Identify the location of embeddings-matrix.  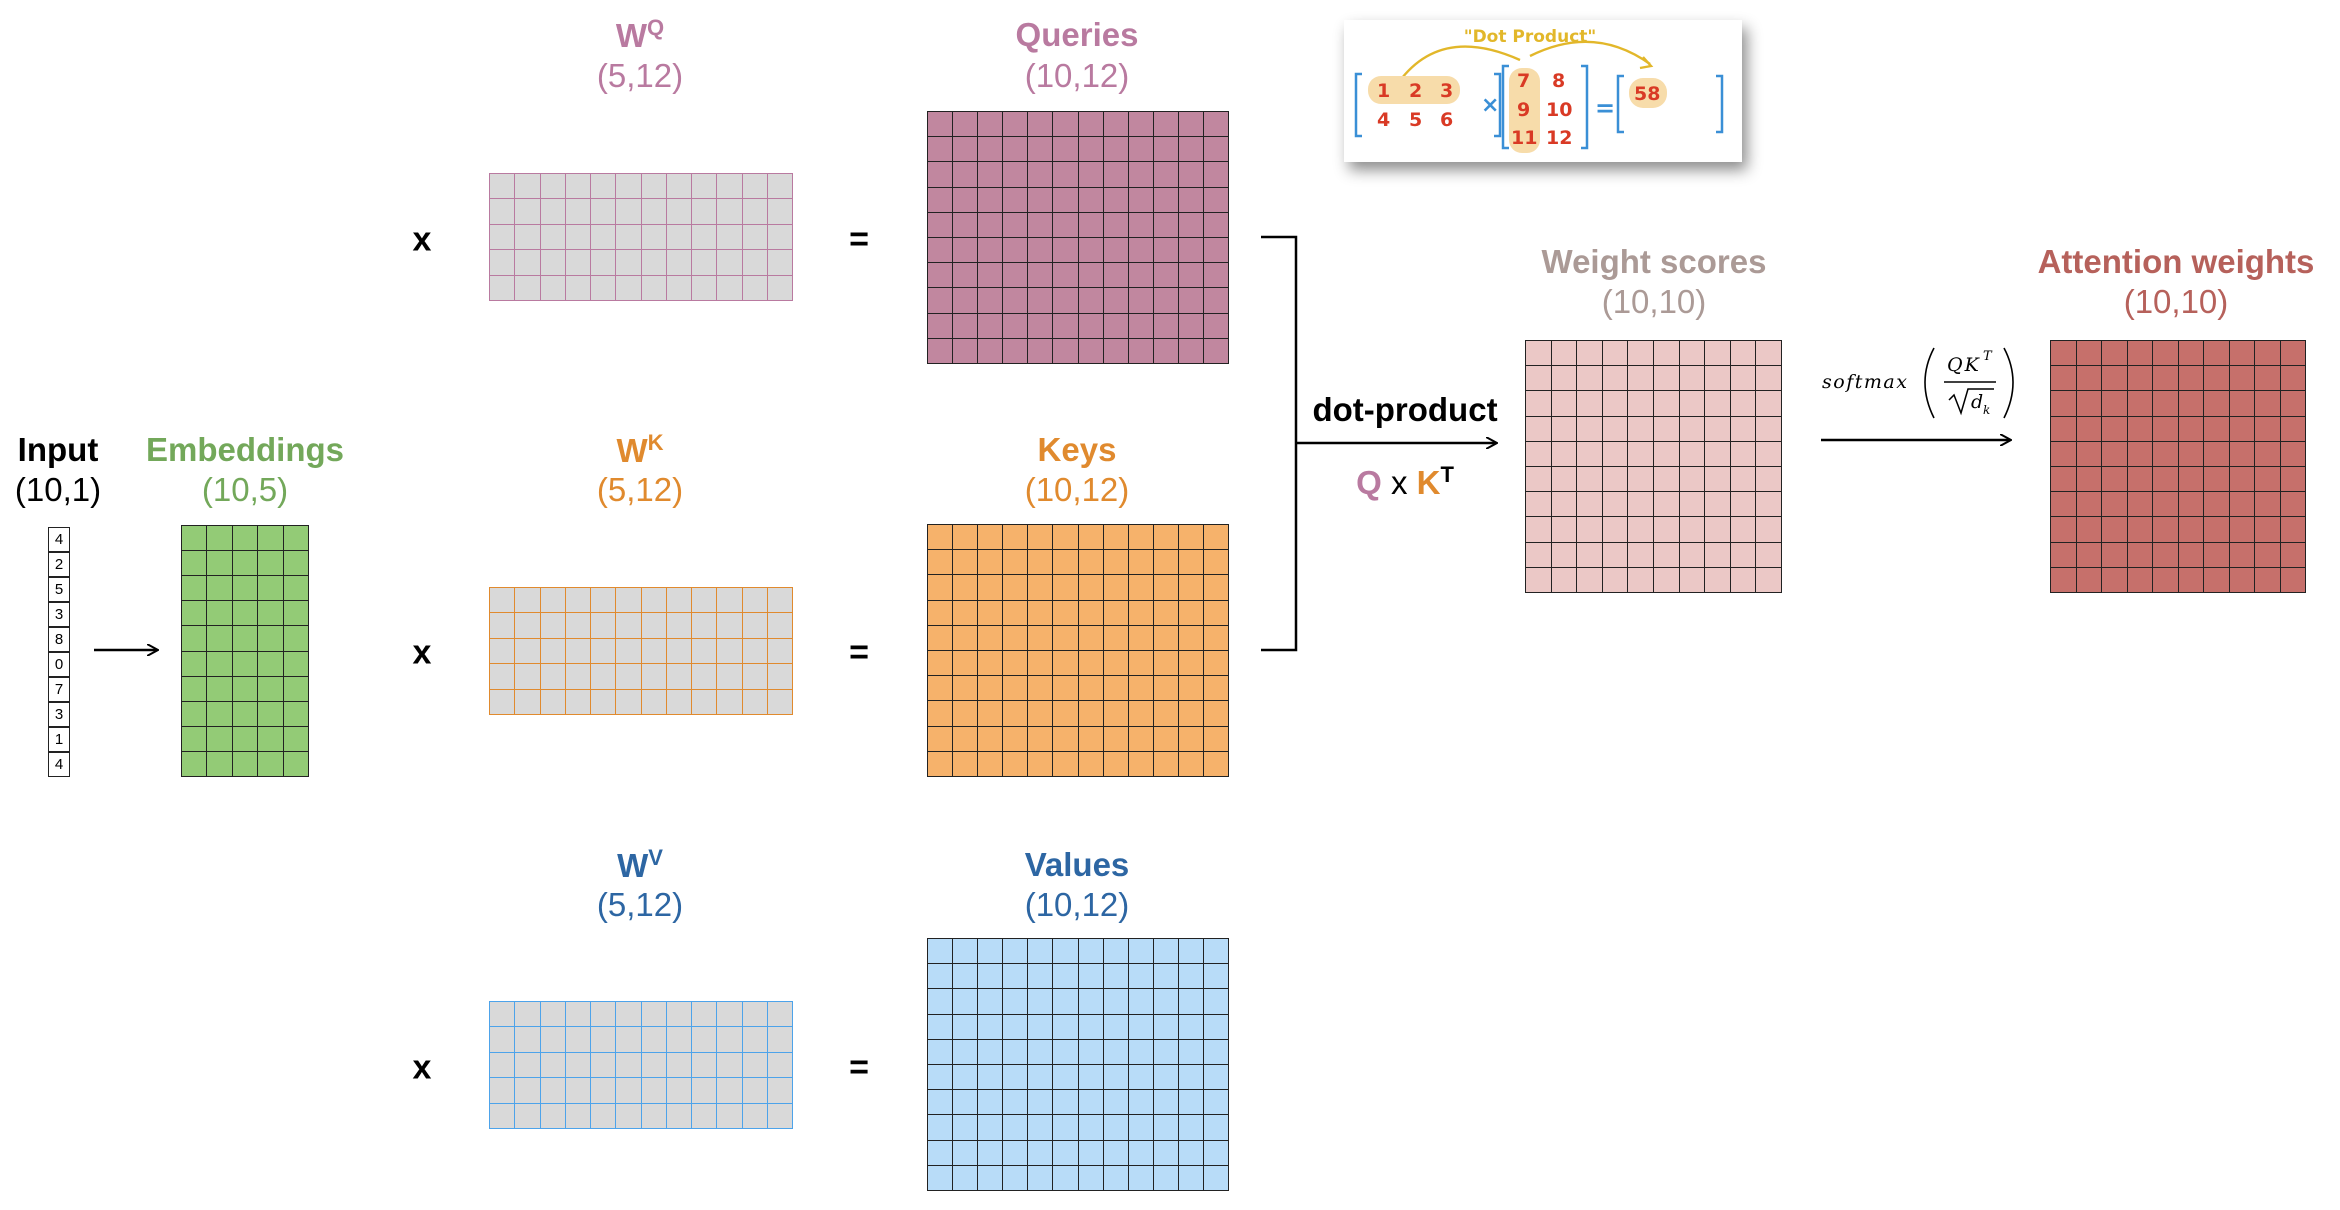
(245, 651).